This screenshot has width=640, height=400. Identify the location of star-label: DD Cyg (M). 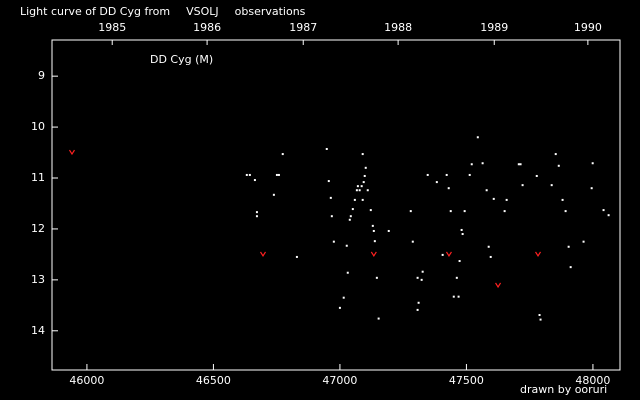
(181, 59).